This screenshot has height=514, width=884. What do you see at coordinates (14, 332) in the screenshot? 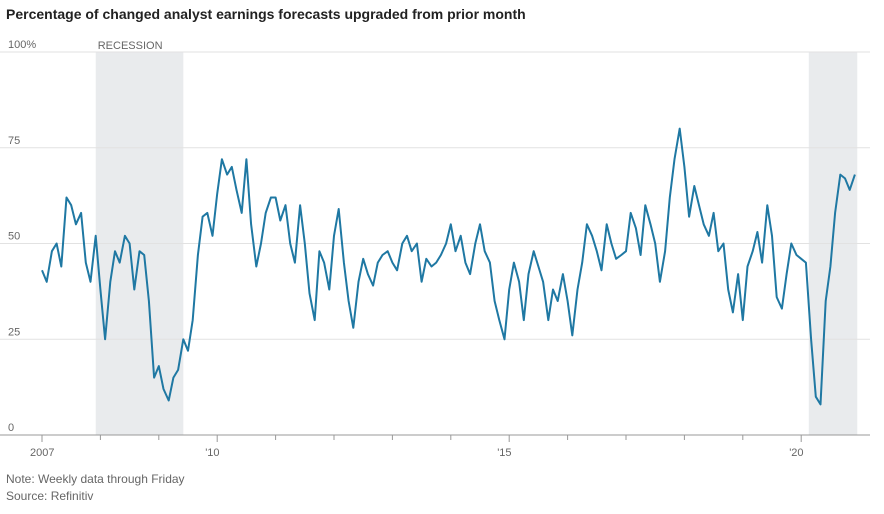
I see `y-tick-label: 25` at bounding box center [14, 332].